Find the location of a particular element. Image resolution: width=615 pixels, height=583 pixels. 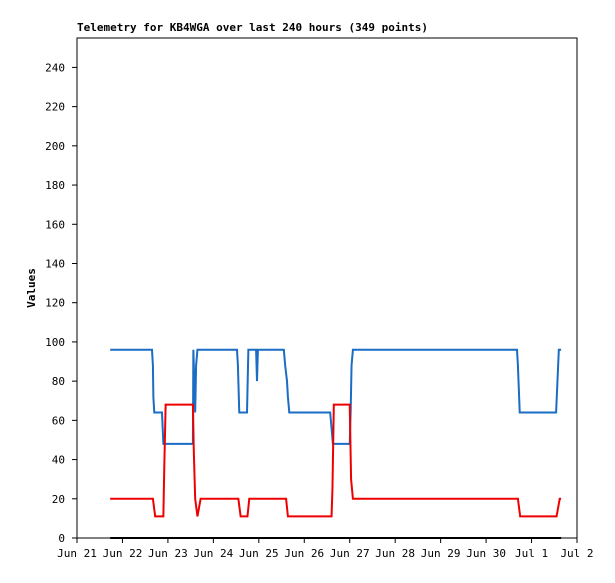

y-tick-label: 160 is located at coordinates (55, 224).